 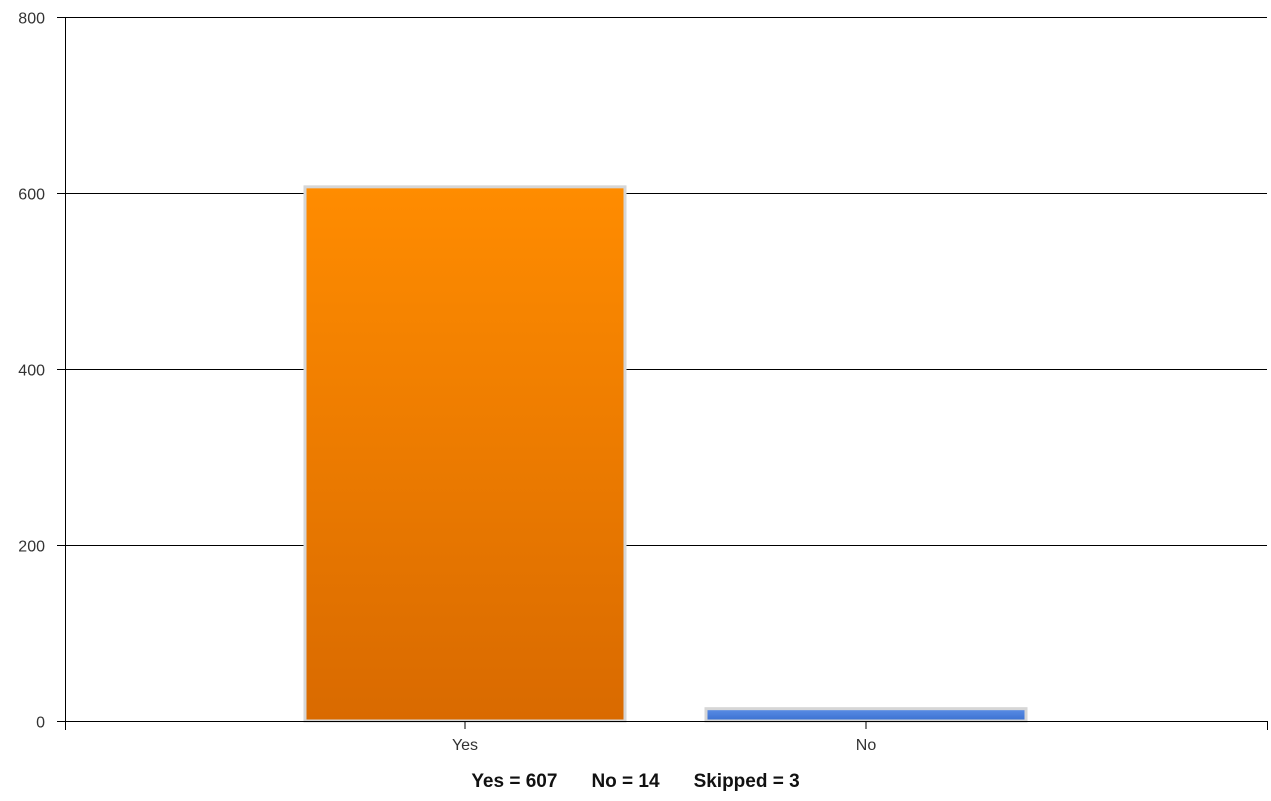 I want to click on y-tick-label-800: 800, so click(x=31, y=19).